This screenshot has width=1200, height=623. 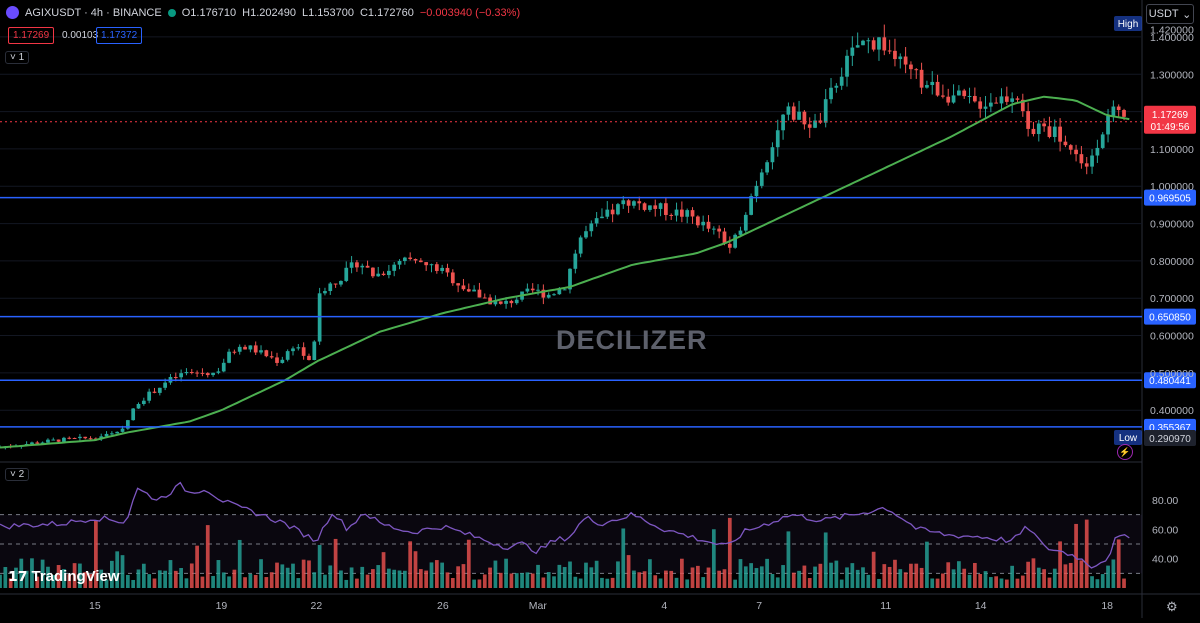 I want to click on symbol-title: AGIXUSDT · 4h · BINANCE, so click(x=93, y=12).